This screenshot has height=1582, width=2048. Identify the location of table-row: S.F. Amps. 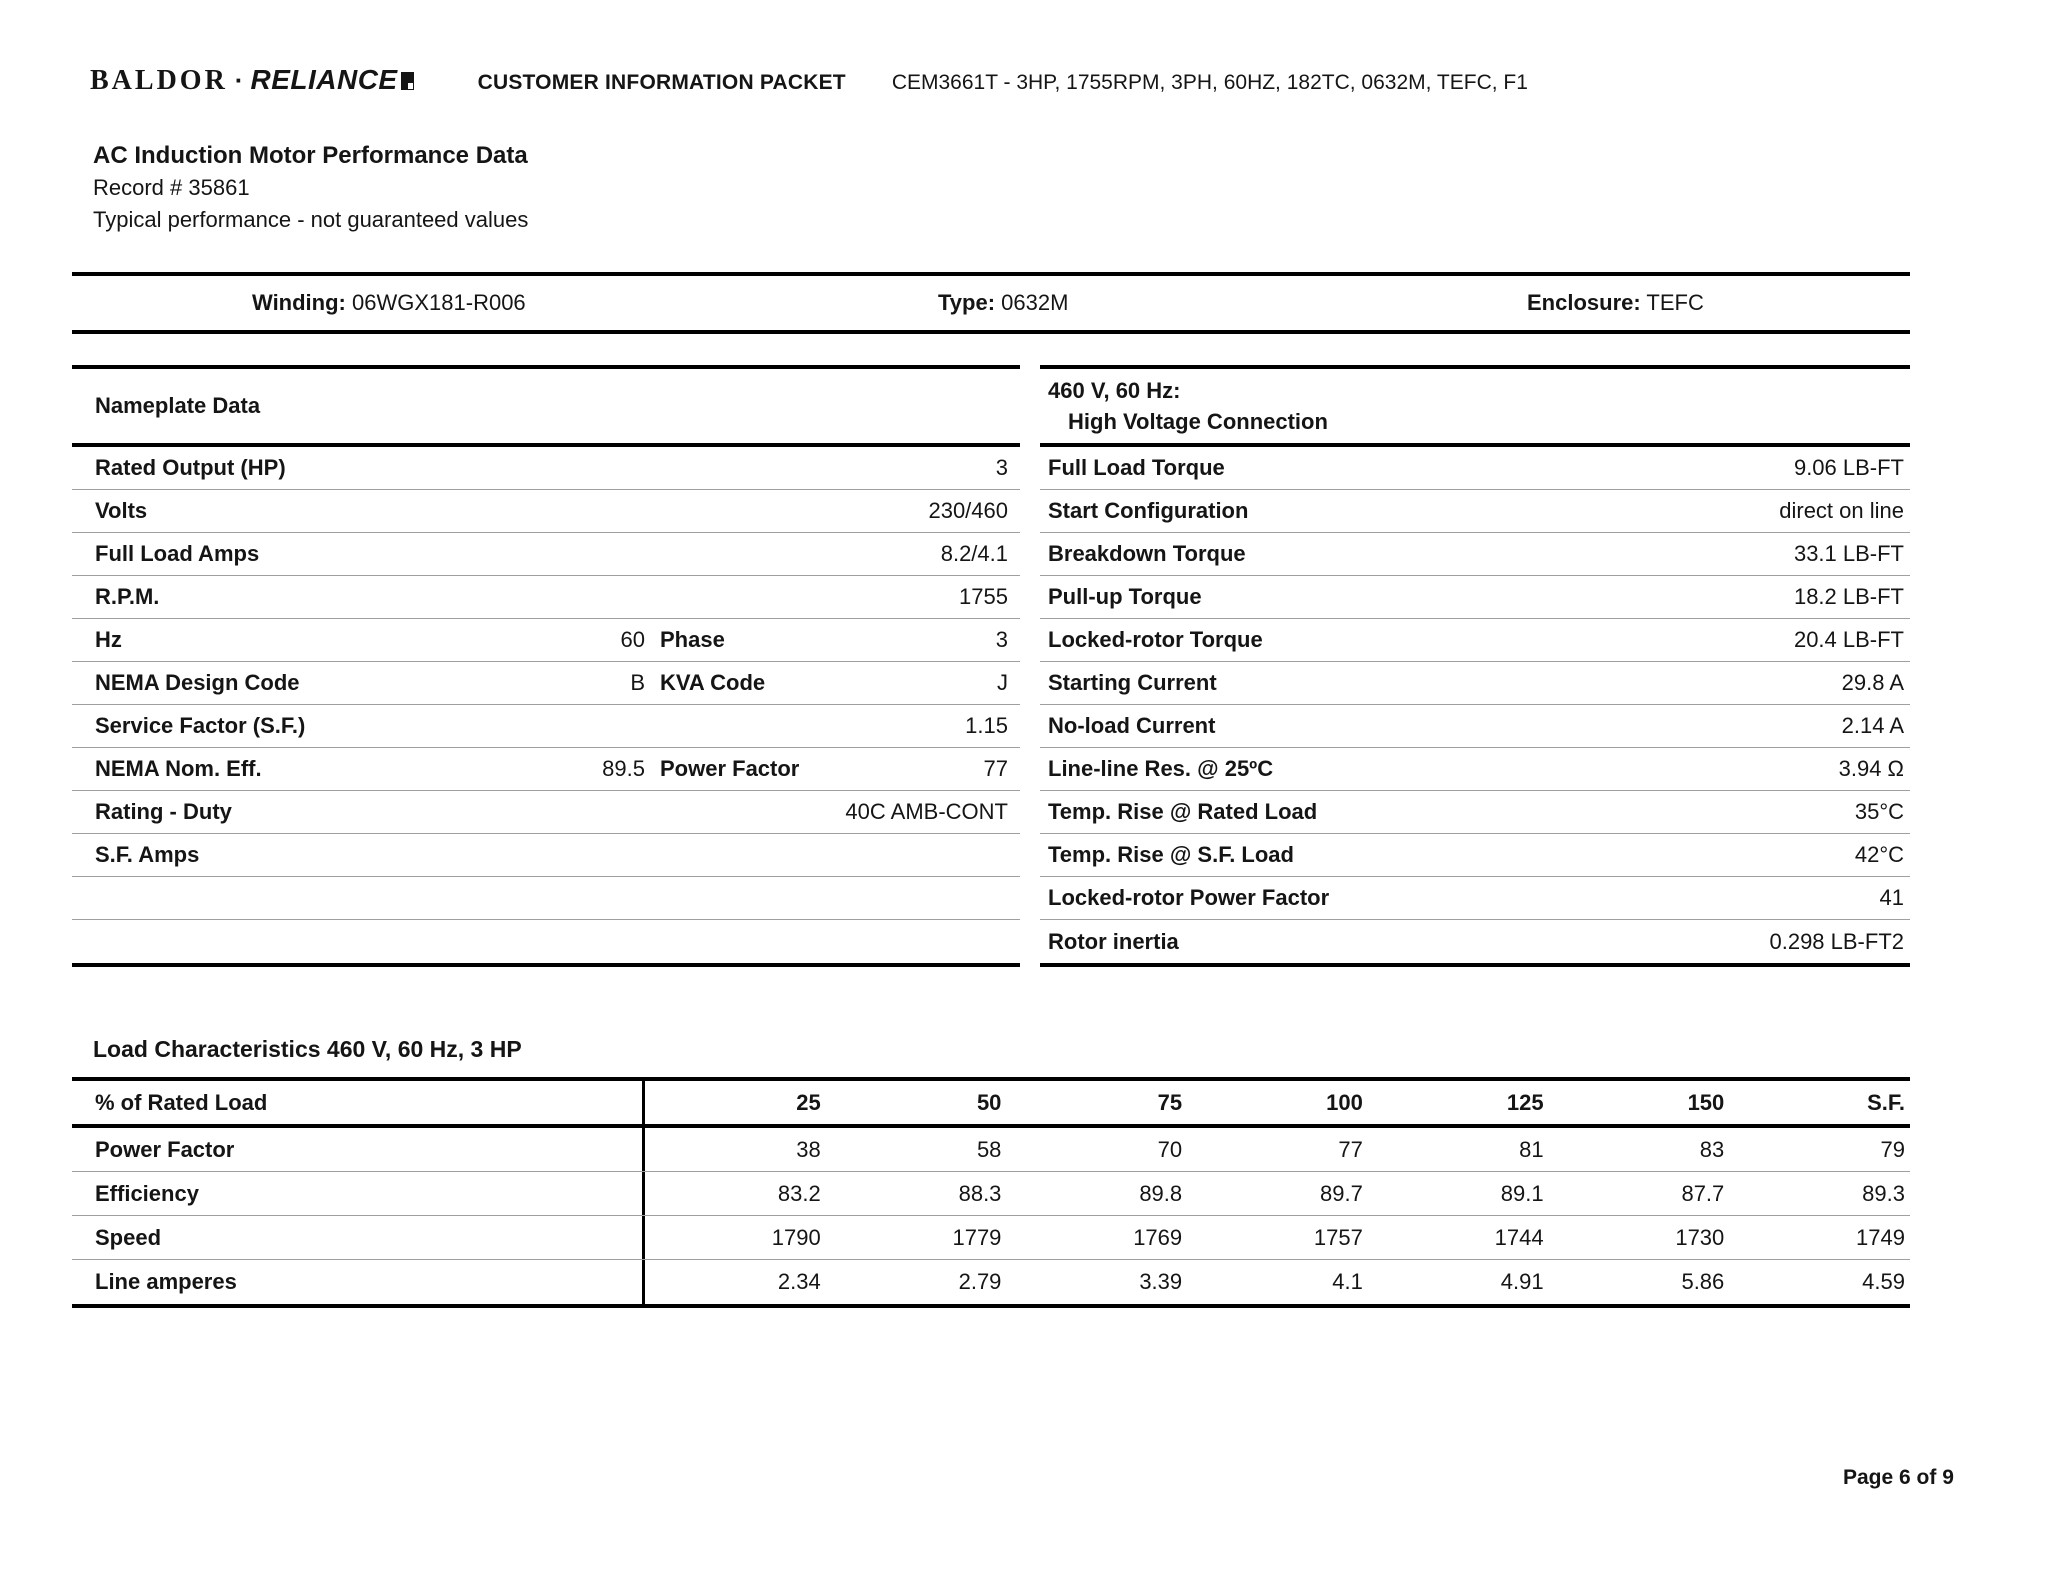
(546, 855).